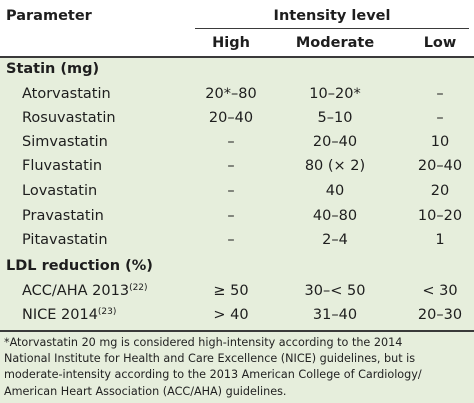 The image size is (474, 403). Describe the element at coordinates (440, 315) in the screenshot. I see `ldl-low: 20–30` at that location.